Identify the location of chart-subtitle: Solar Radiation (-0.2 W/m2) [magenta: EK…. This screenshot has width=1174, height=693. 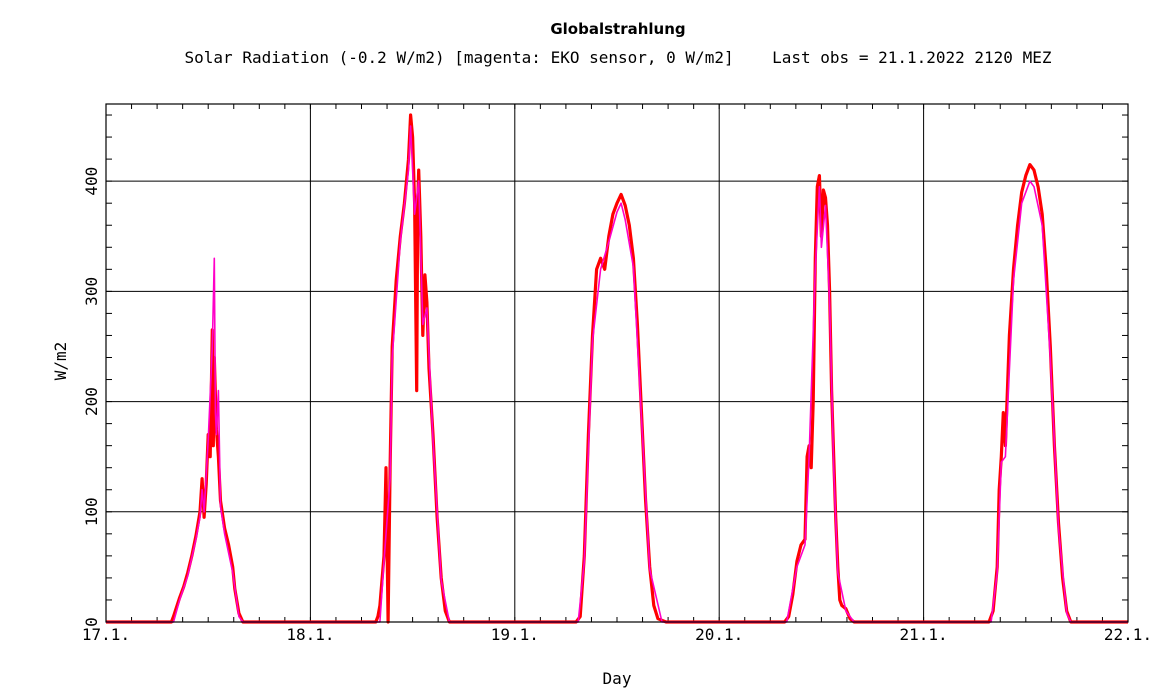
(618, 57).